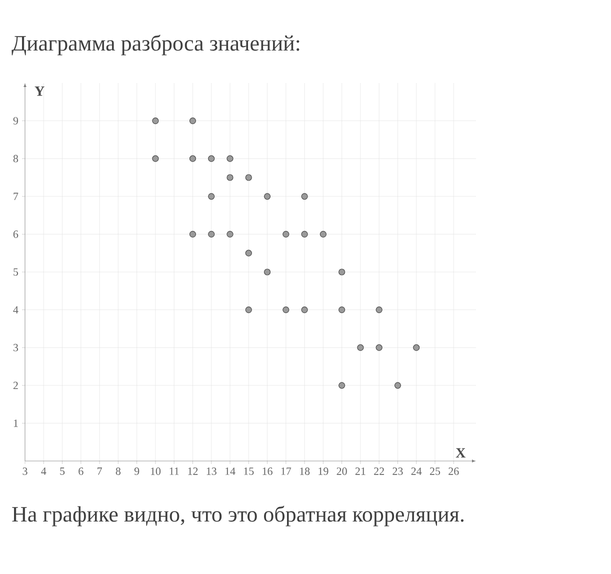 This screenshot has height=574, width=611. Describe the element at coordinates (174, 471) in the screenshot. I see `x-tick-label: 11` at that location.